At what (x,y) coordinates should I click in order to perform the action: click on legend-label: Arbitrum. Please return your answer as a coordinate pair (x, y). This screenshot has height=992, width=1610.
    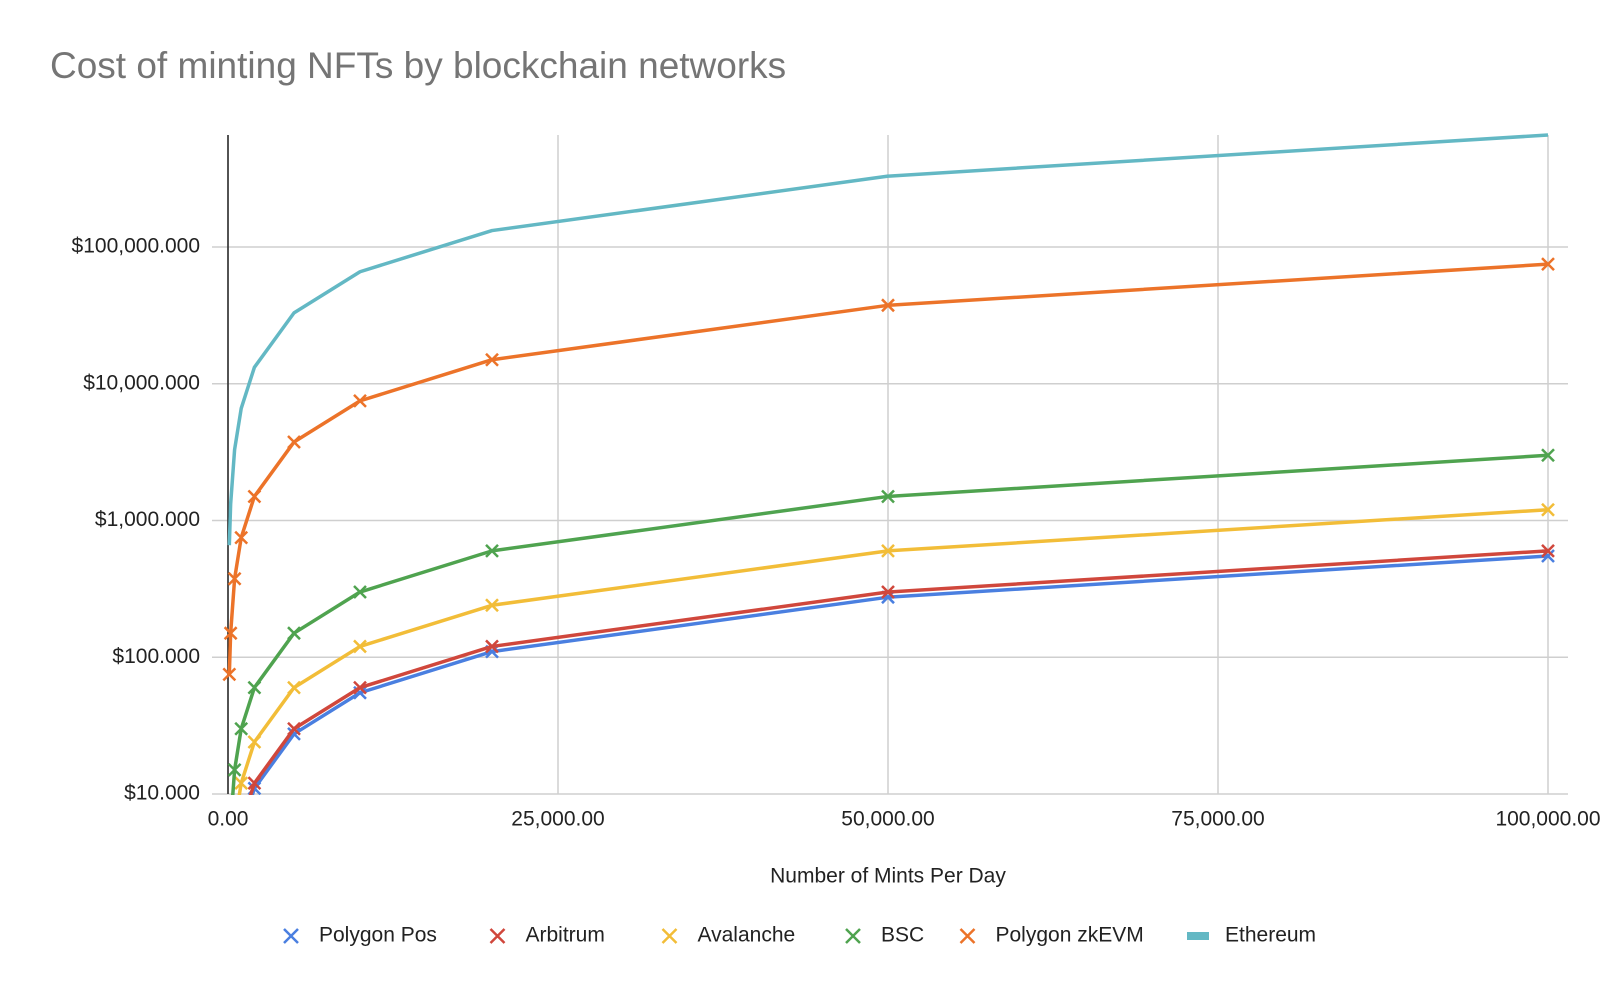
    Looking at the image, I should click on (565, 935).